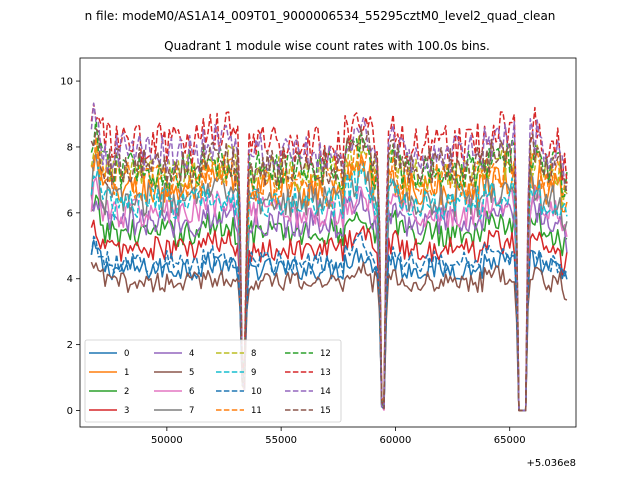 This screenshot has height=480, width=640. I want to click on legend-label-8: 8, so click(253, 354).